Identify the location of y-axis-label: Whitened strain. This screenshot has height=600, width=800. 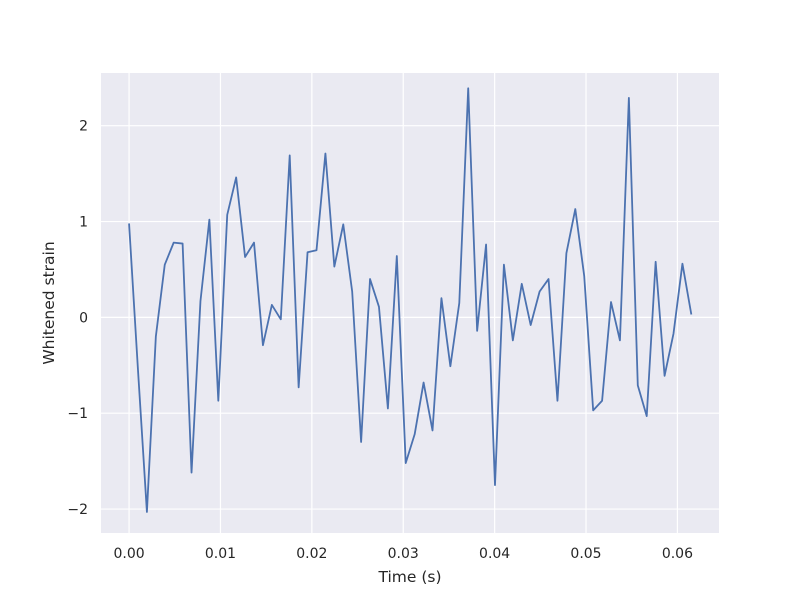
(49, 302).